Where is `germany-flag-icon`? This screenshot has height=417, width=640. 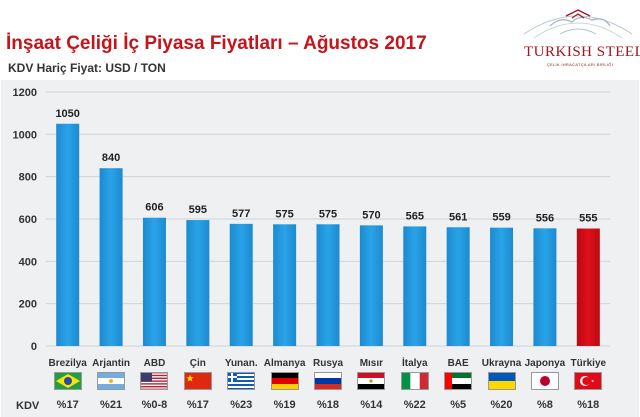
germany-flag-icon is located at coordinates (284, 381).